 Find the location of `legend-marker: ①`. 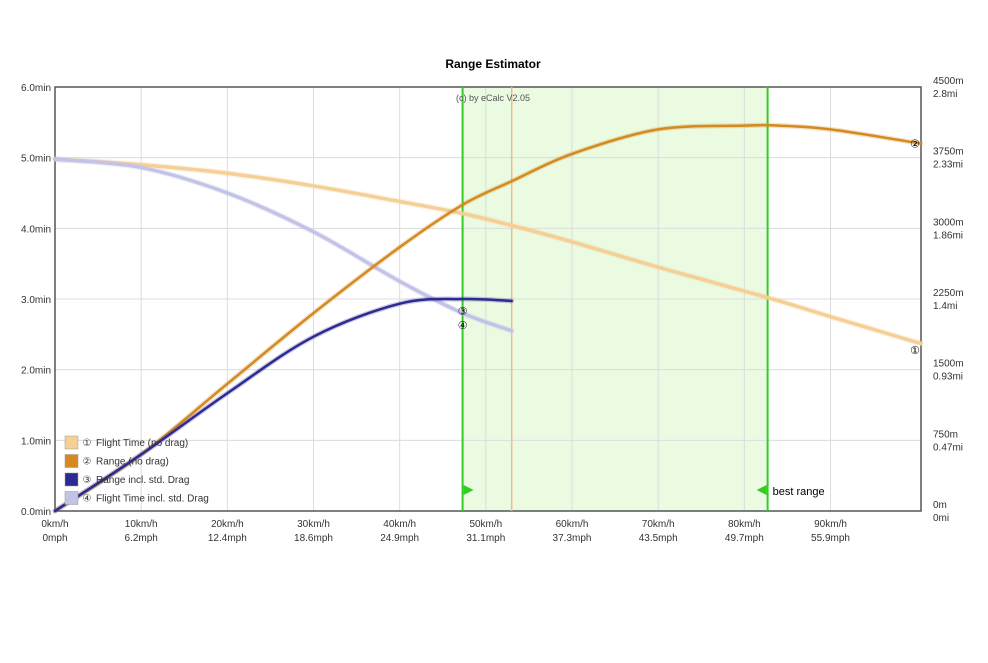

legend-marker: ① is located at coordinates (87, 443).